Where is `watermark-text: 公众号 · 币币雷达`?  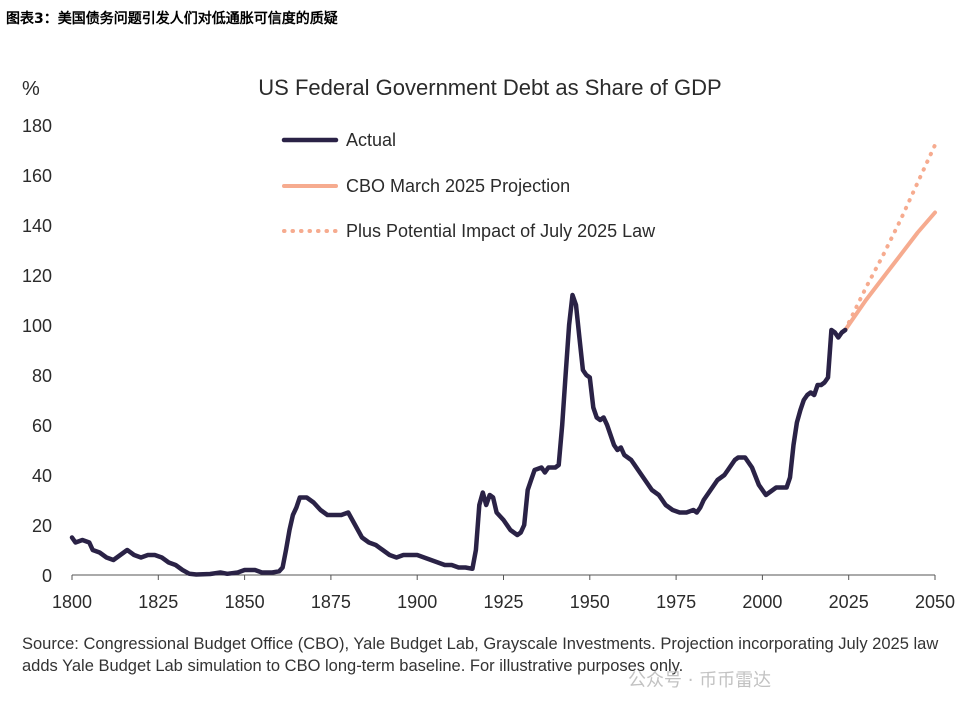
watermark-text: 公众号 · 币币雷达 is located at coordinates (700, 680).